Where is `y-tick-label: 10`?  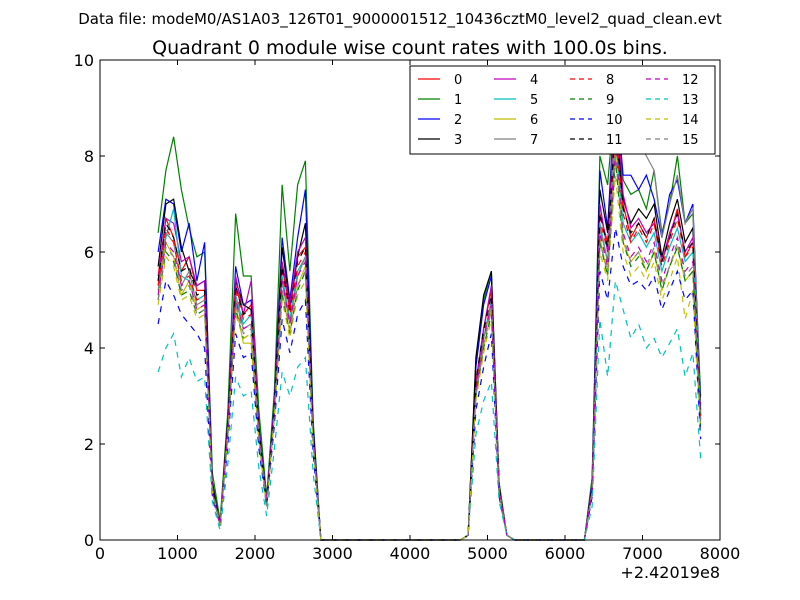
y-tick-label: 10 is located at coordinates (84, 60).